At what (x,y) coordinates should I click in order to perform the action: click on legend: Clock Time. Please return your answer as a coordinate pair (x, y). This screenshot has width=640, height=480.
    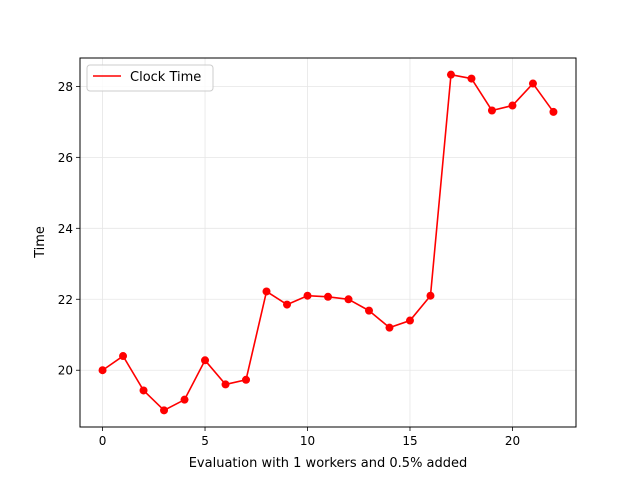
    Looking at the image, I should click on (150, 78).